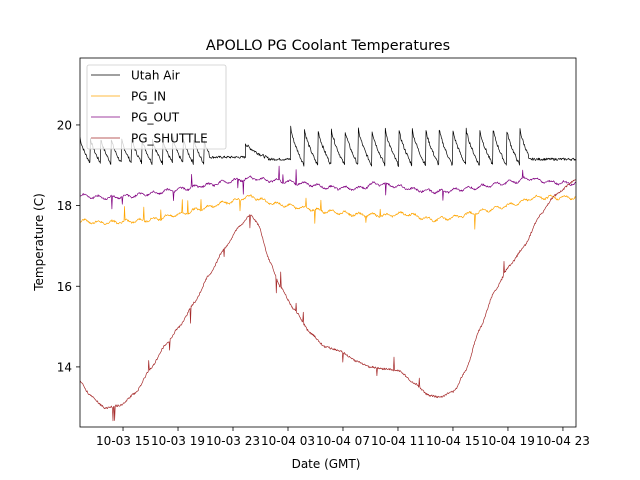  I want to click on x-tick-label: 10-03 23, so click(233, 441).